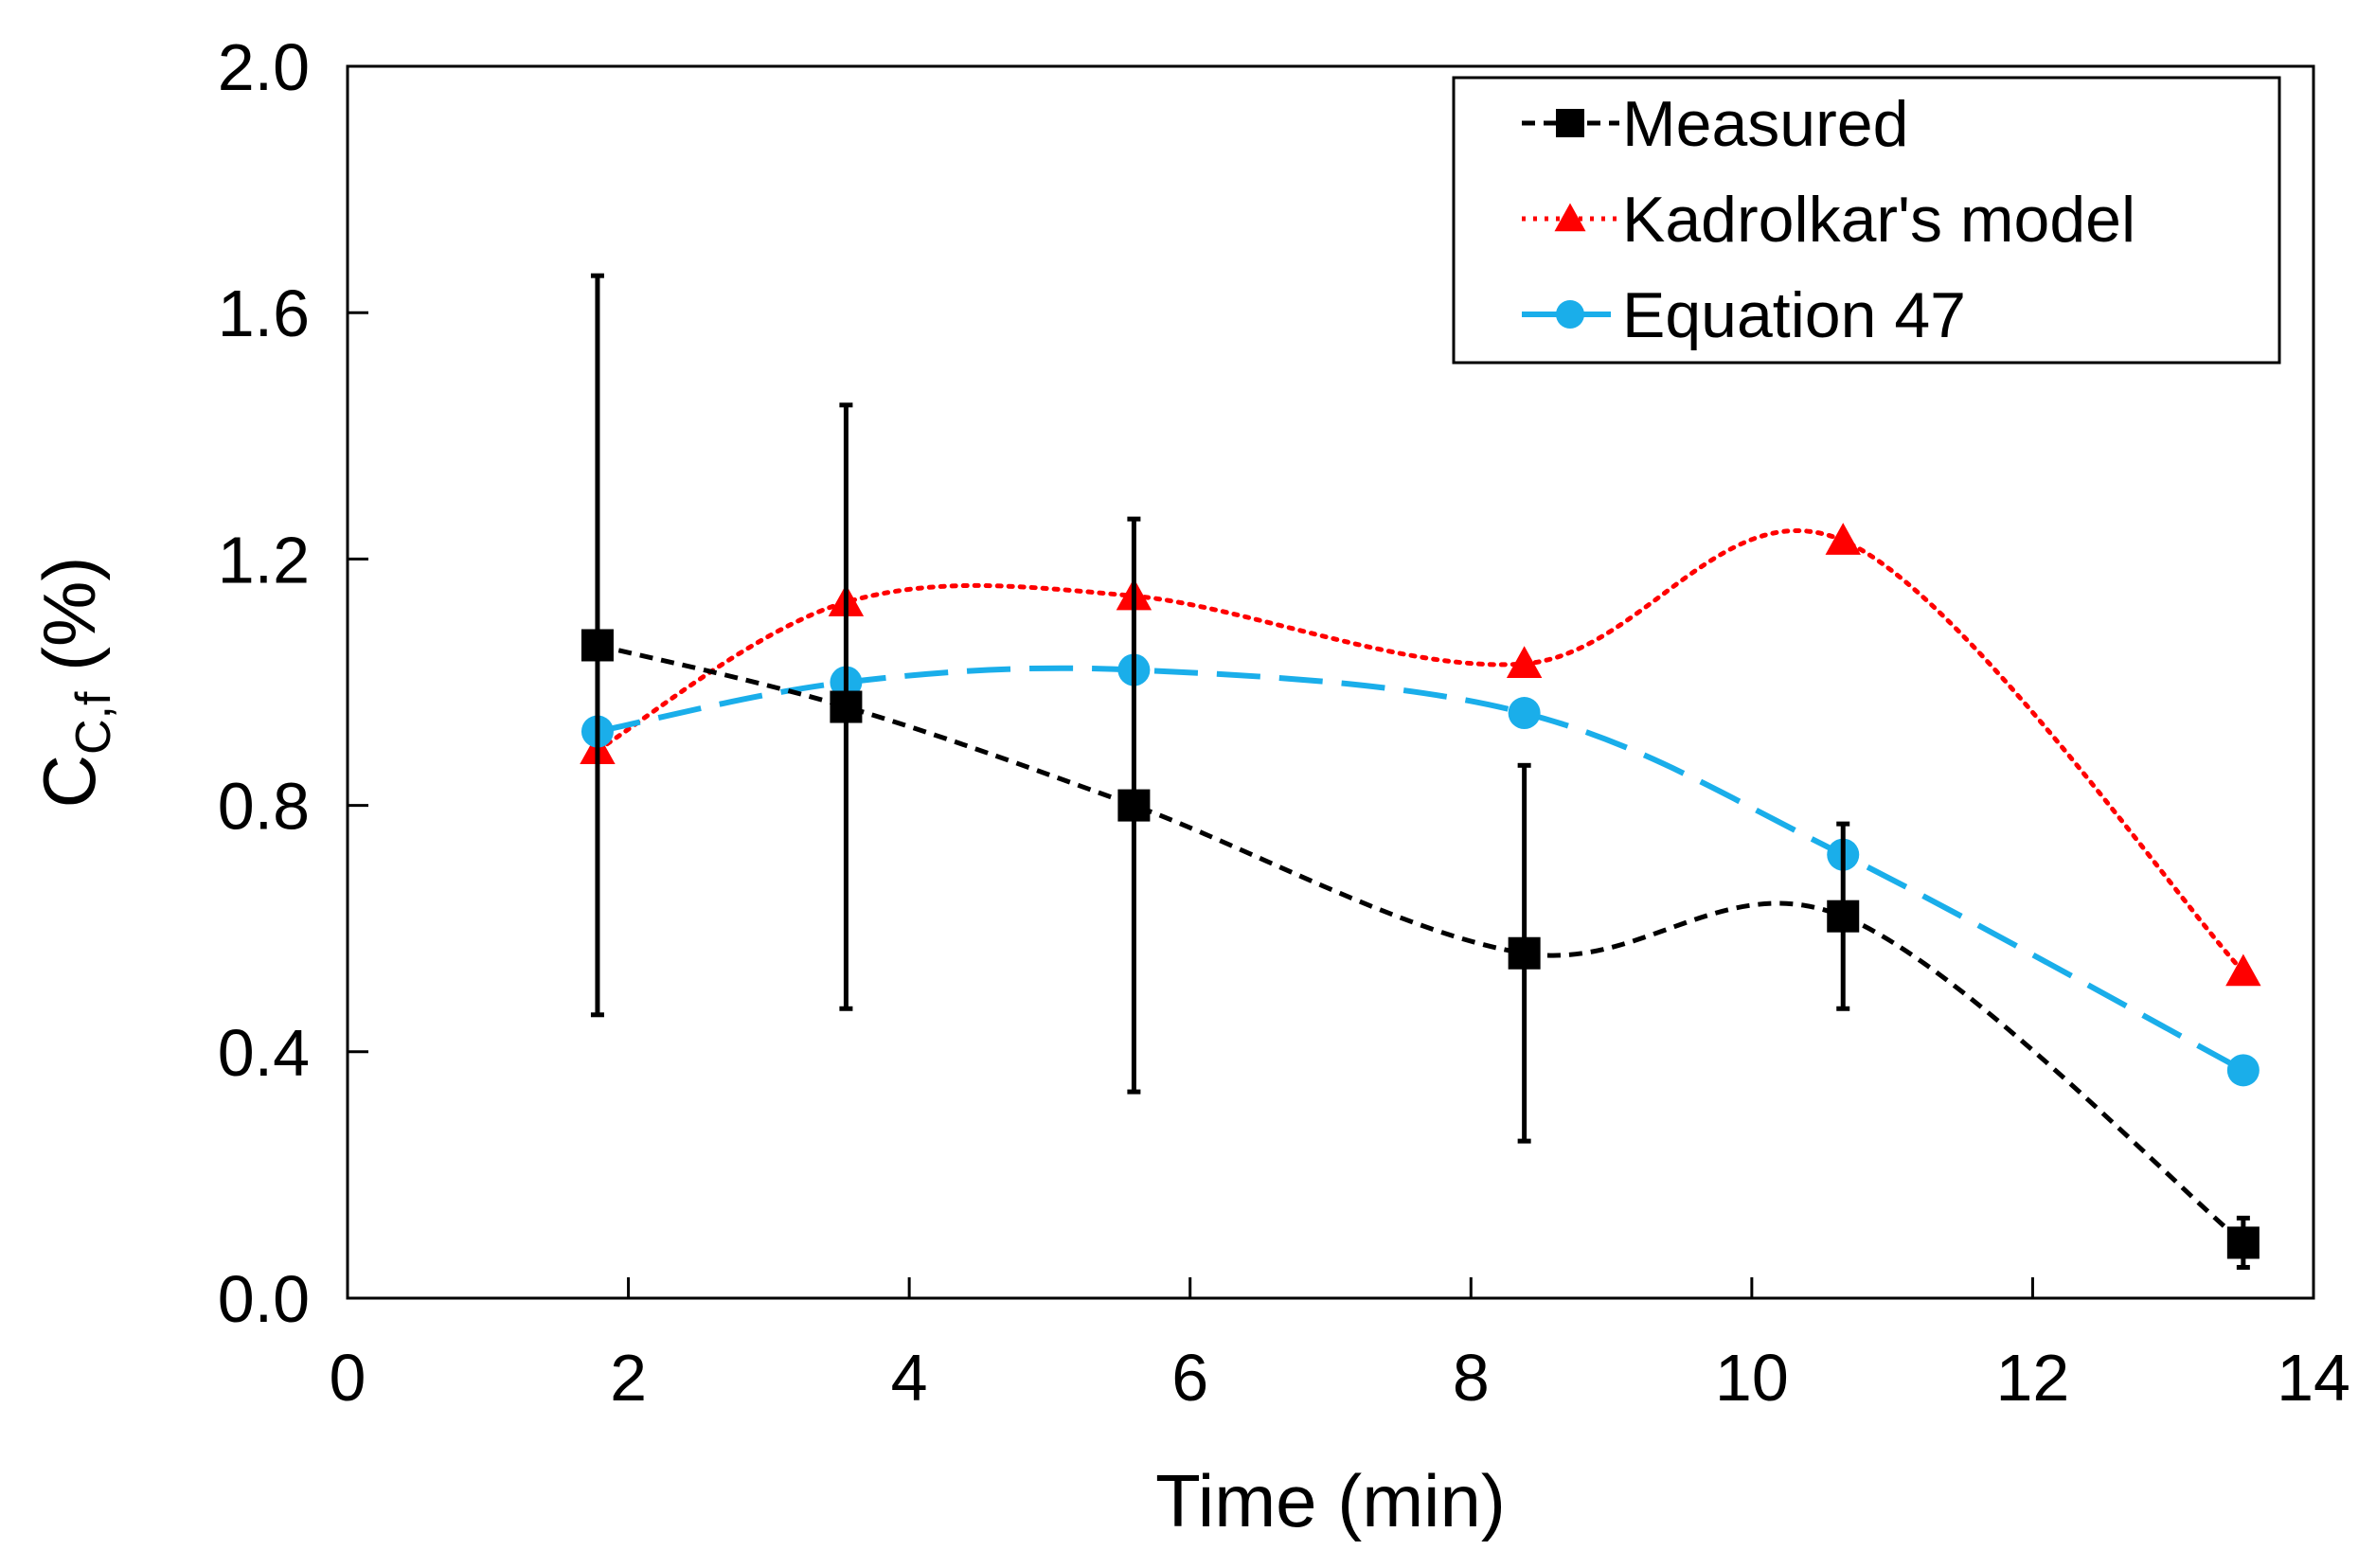  I want to click on x-tick-label: 2, so click(628, 1378).